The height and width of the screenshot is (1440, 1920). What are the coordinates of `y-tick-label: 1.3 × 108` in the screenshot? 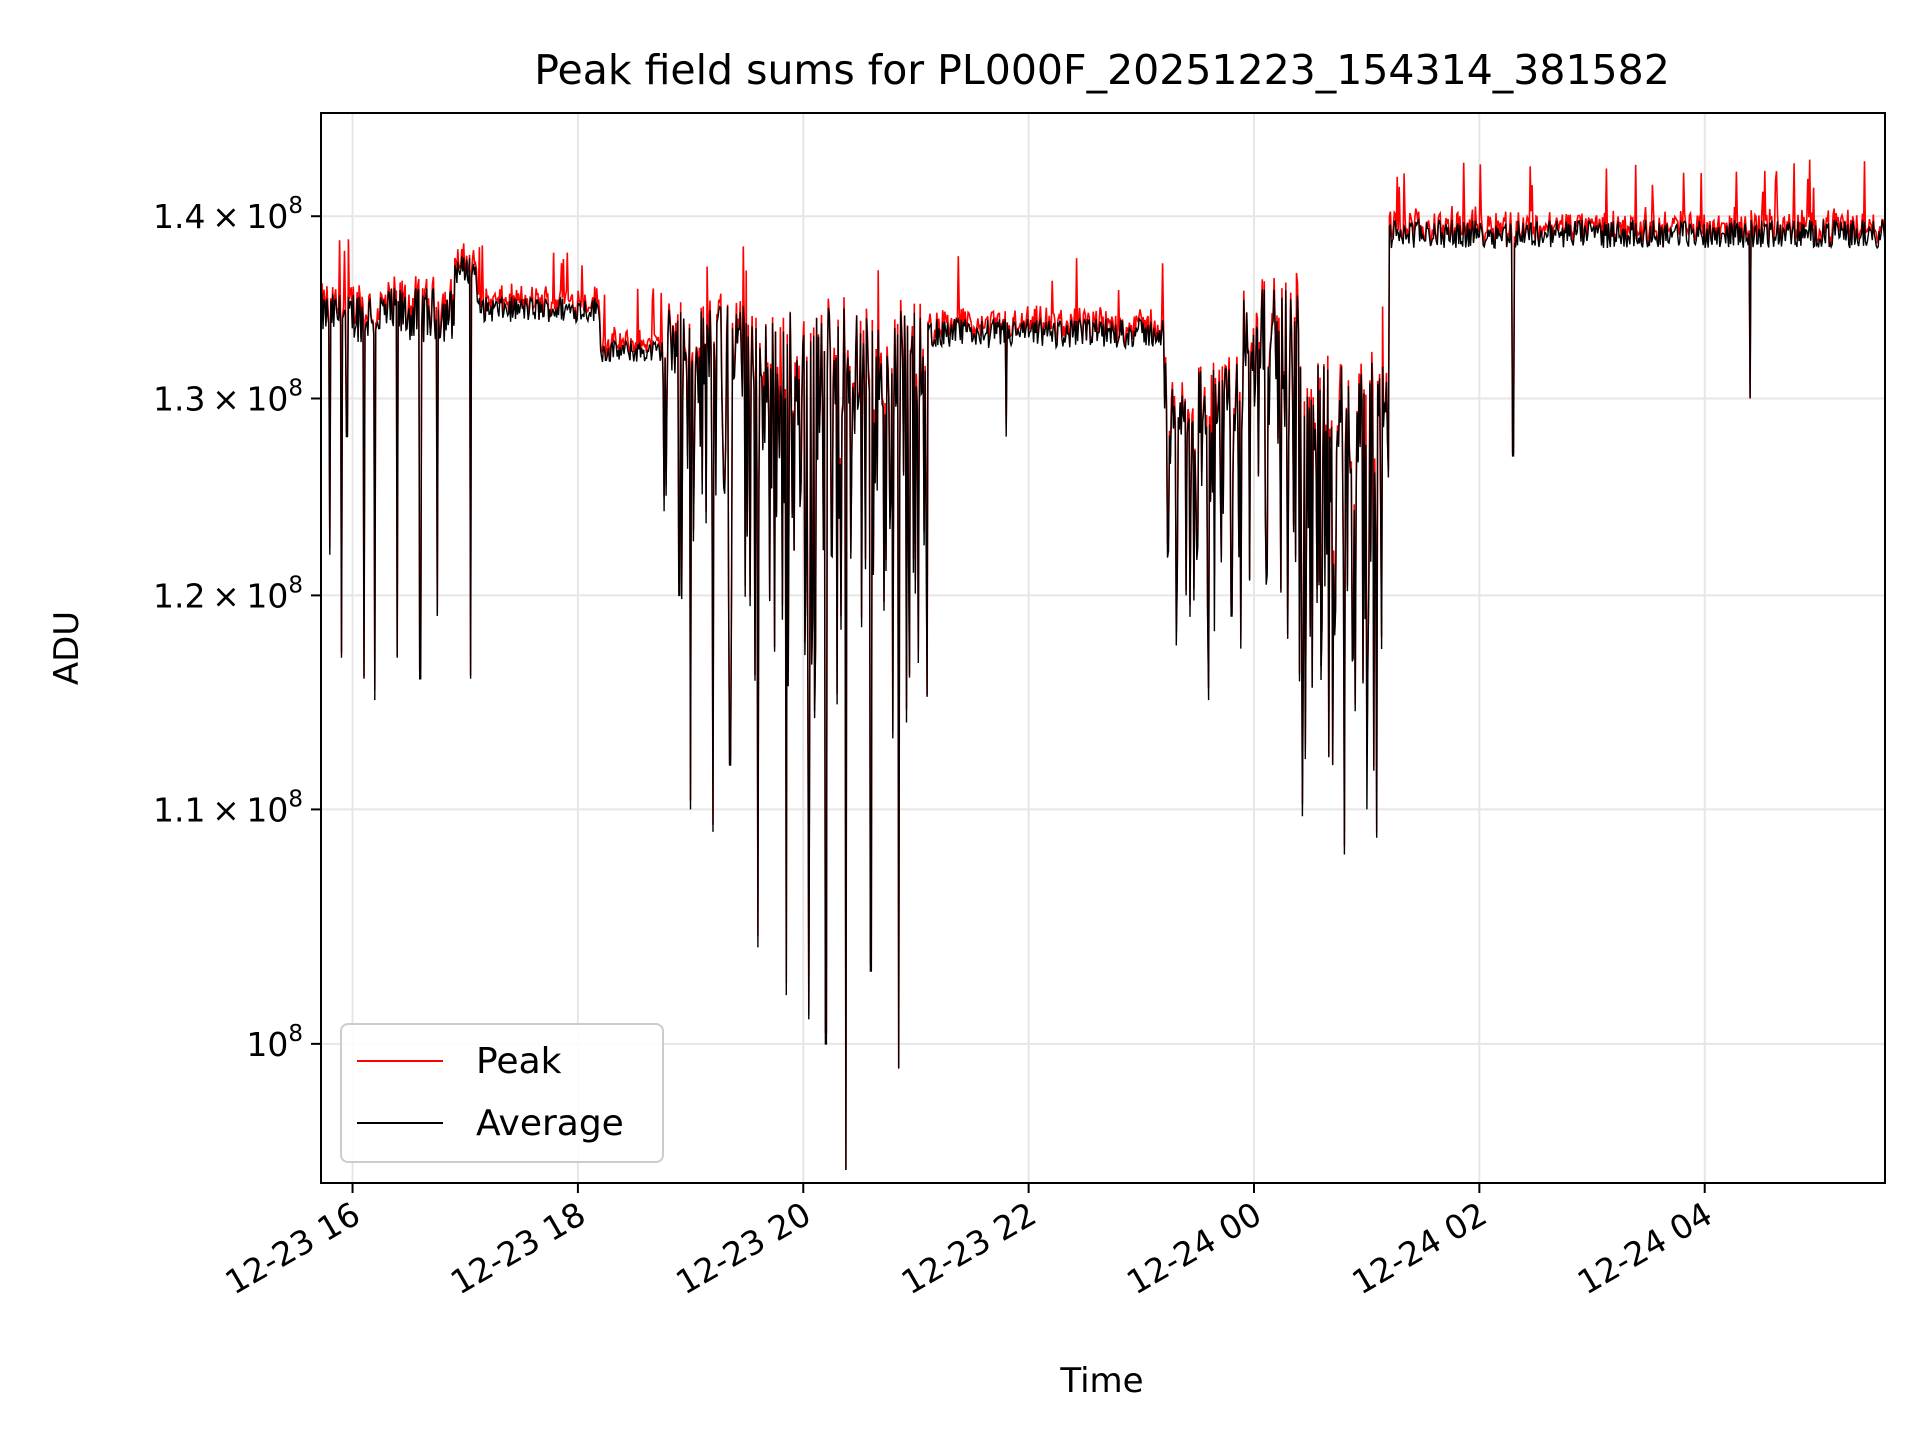 It's located at (228, 397).